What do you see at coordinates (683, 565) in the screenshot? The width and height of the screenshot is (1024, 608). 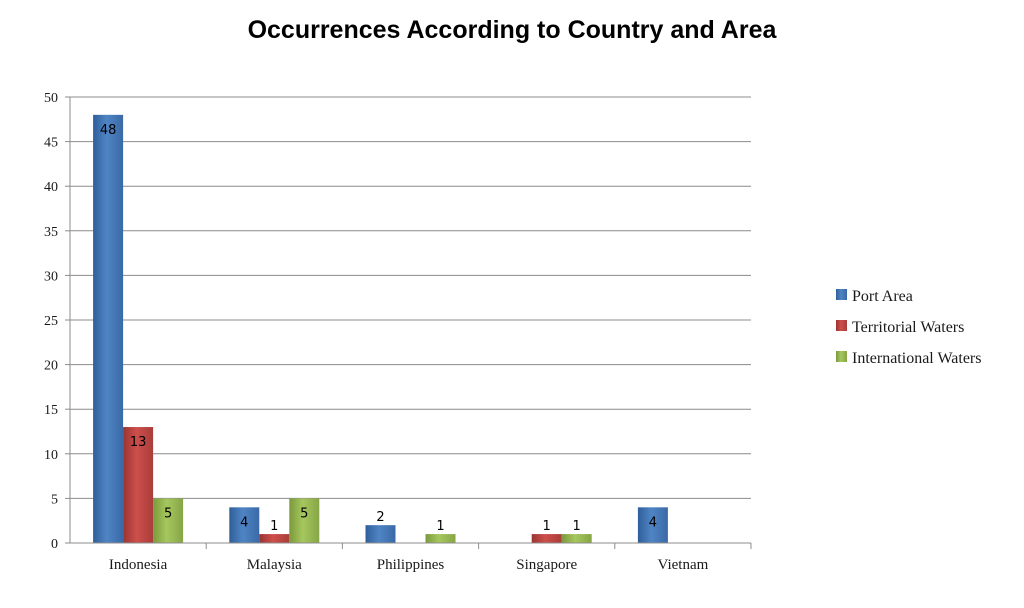 I see `x-tick-label: Vietnam` at bounding box center [683, 565].